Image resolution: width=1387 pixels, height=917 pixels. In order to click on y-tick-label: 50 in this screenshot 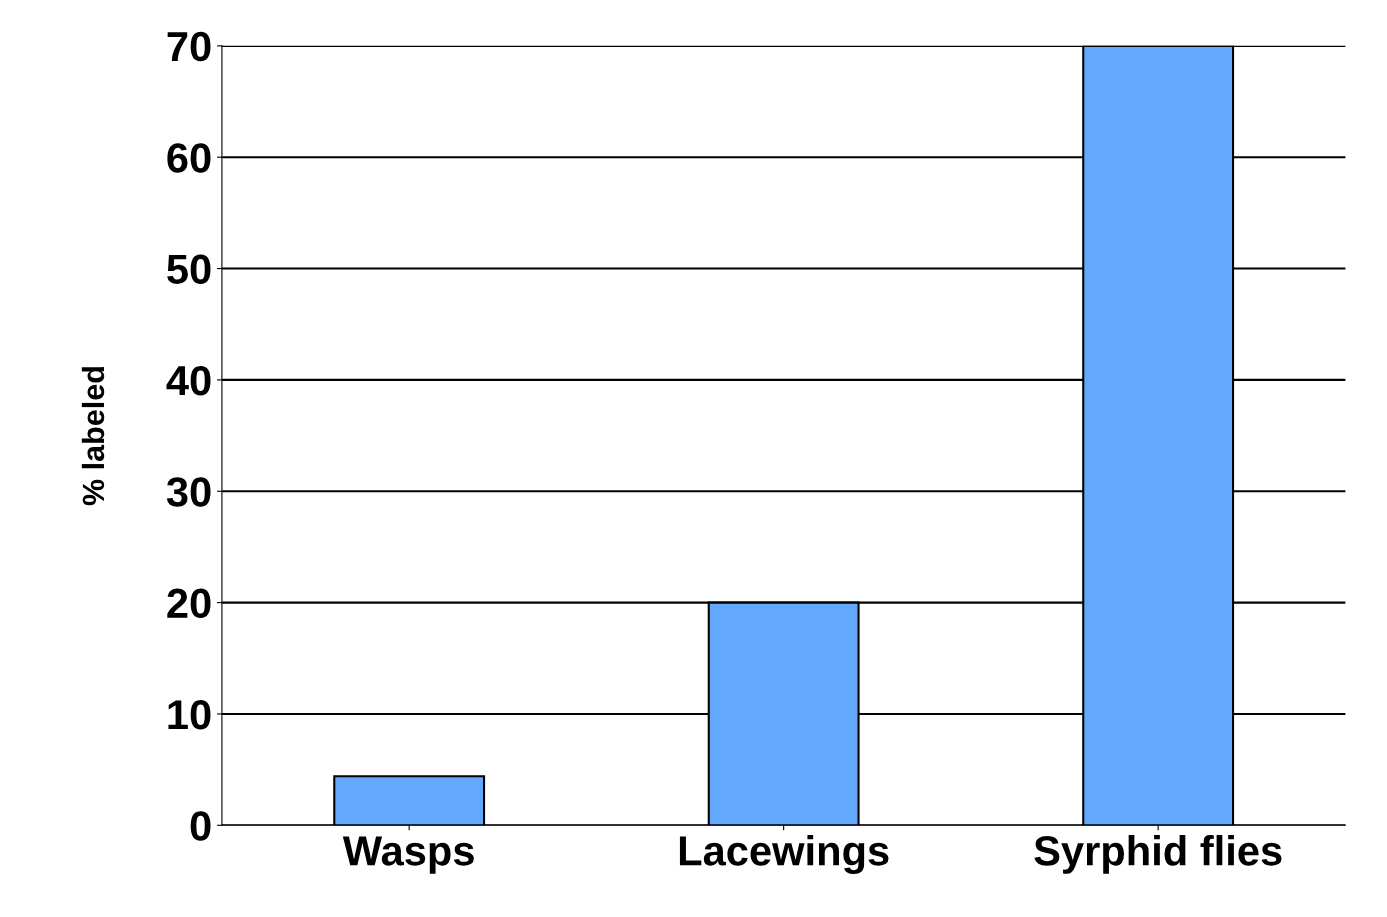, I will do `click(189, 269)`.